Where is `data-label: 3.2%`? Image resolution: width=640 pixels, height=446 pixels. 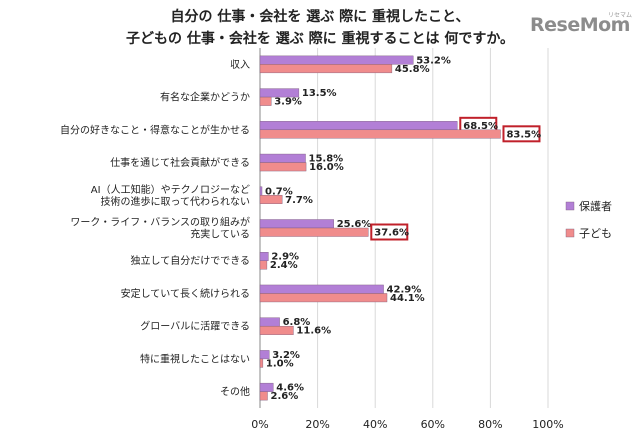 data-label: 3.2% is located at coordinates (286, 355).